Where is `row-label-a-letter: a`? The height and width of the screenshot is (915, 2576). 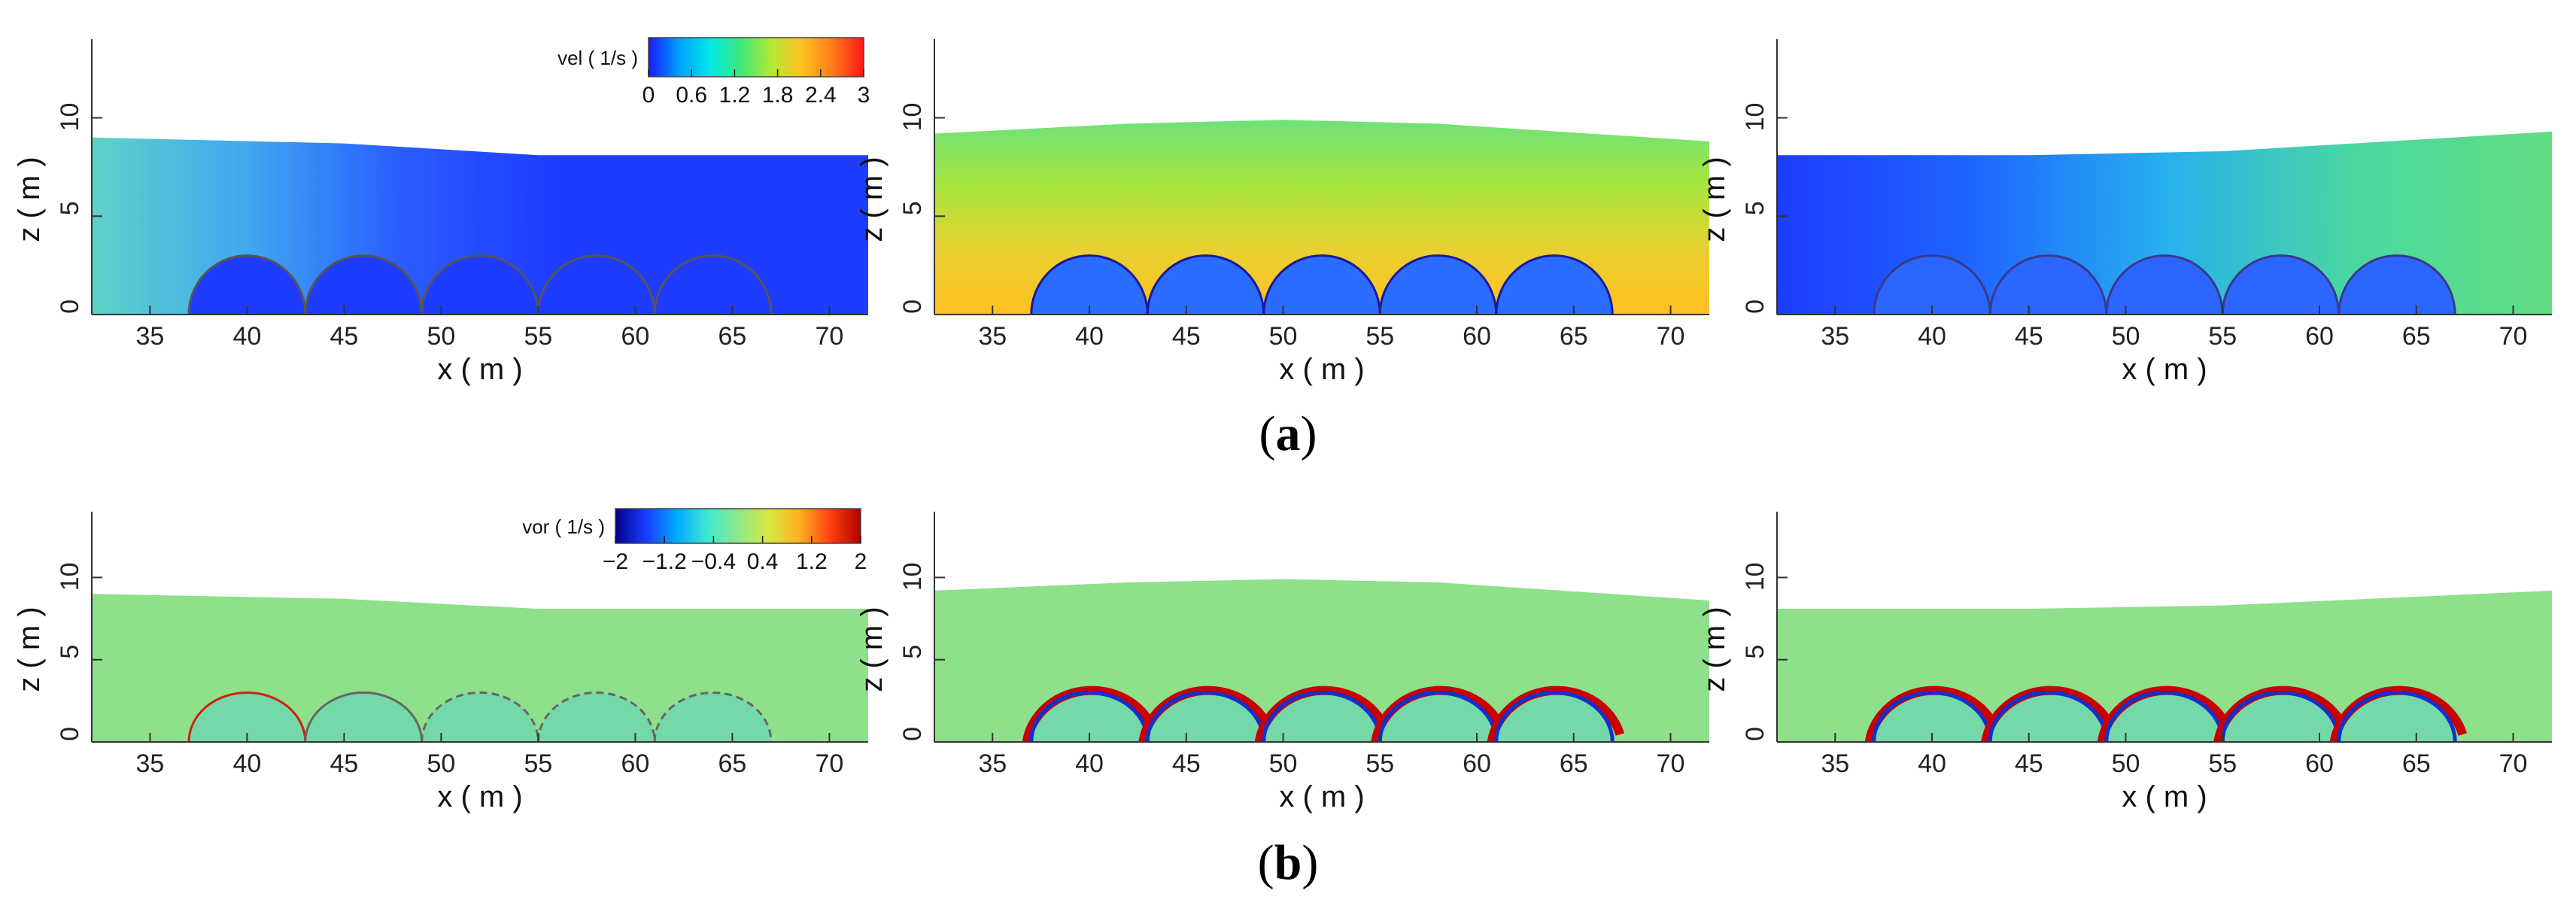
row-label-a-letter: a is located at coordinates (1289, 433).